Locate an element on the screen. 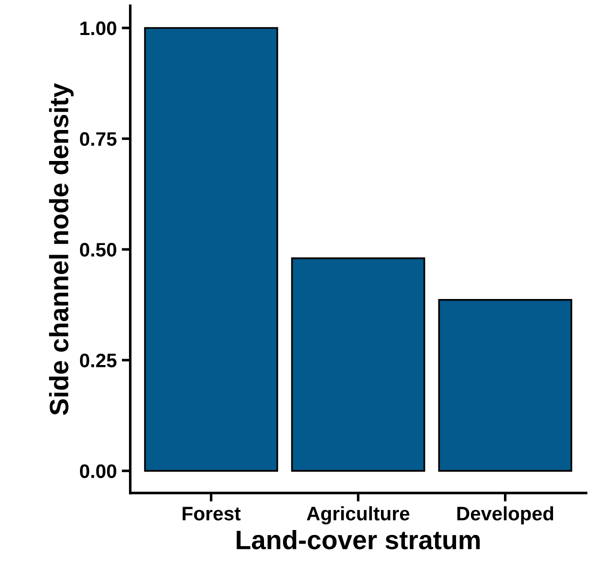  y-axis-title: Side channel node density is located at coordinates (61, 249).